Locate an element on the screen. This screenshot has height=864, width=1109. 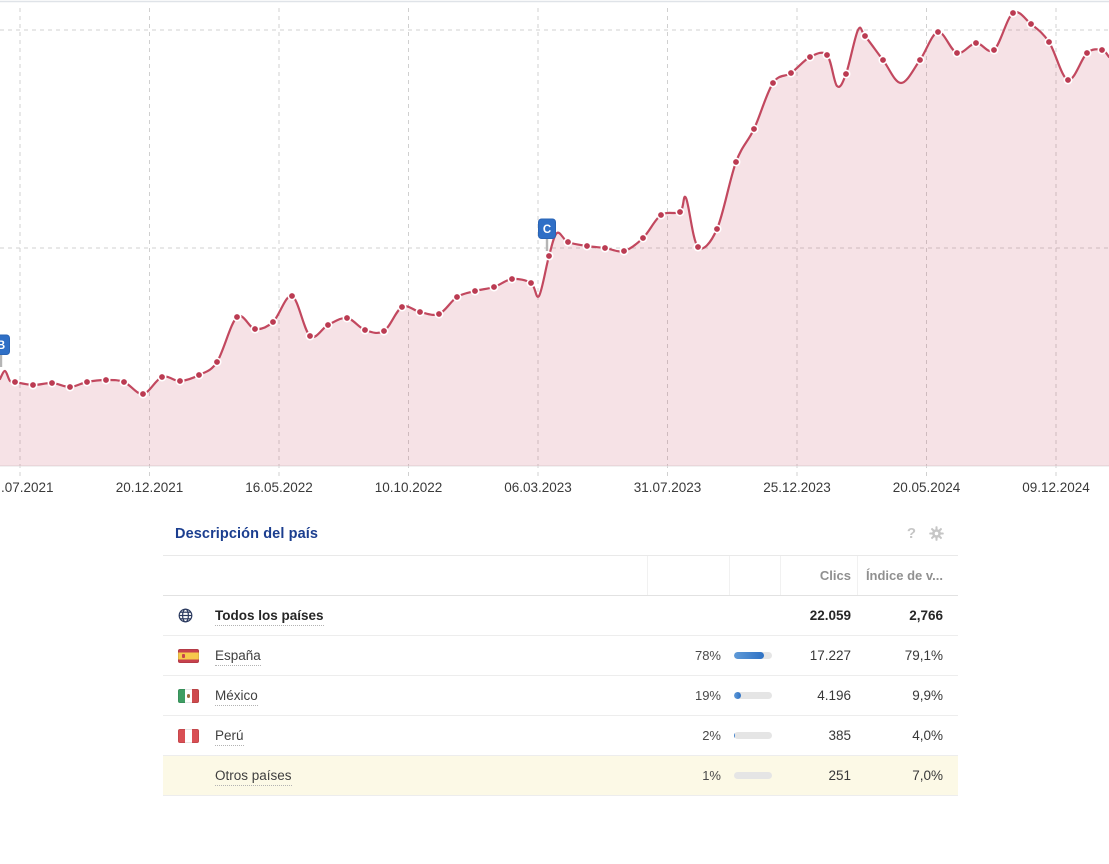
x-axis-tick-label: 06.03.2023 is located at coordinates (538, 487).